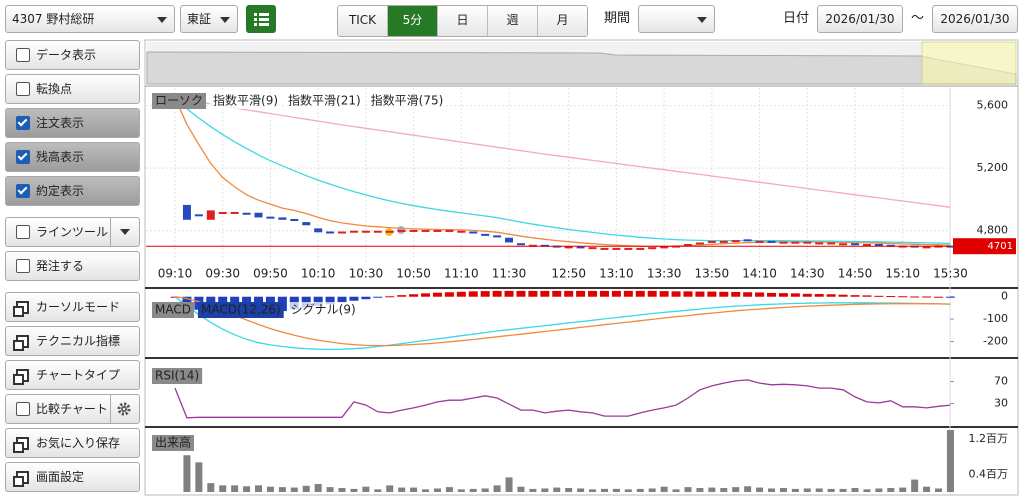 The width and height of the screenshot is (1024, 498). I want to click on x-tick-label: 13:50, so click(712, 274).